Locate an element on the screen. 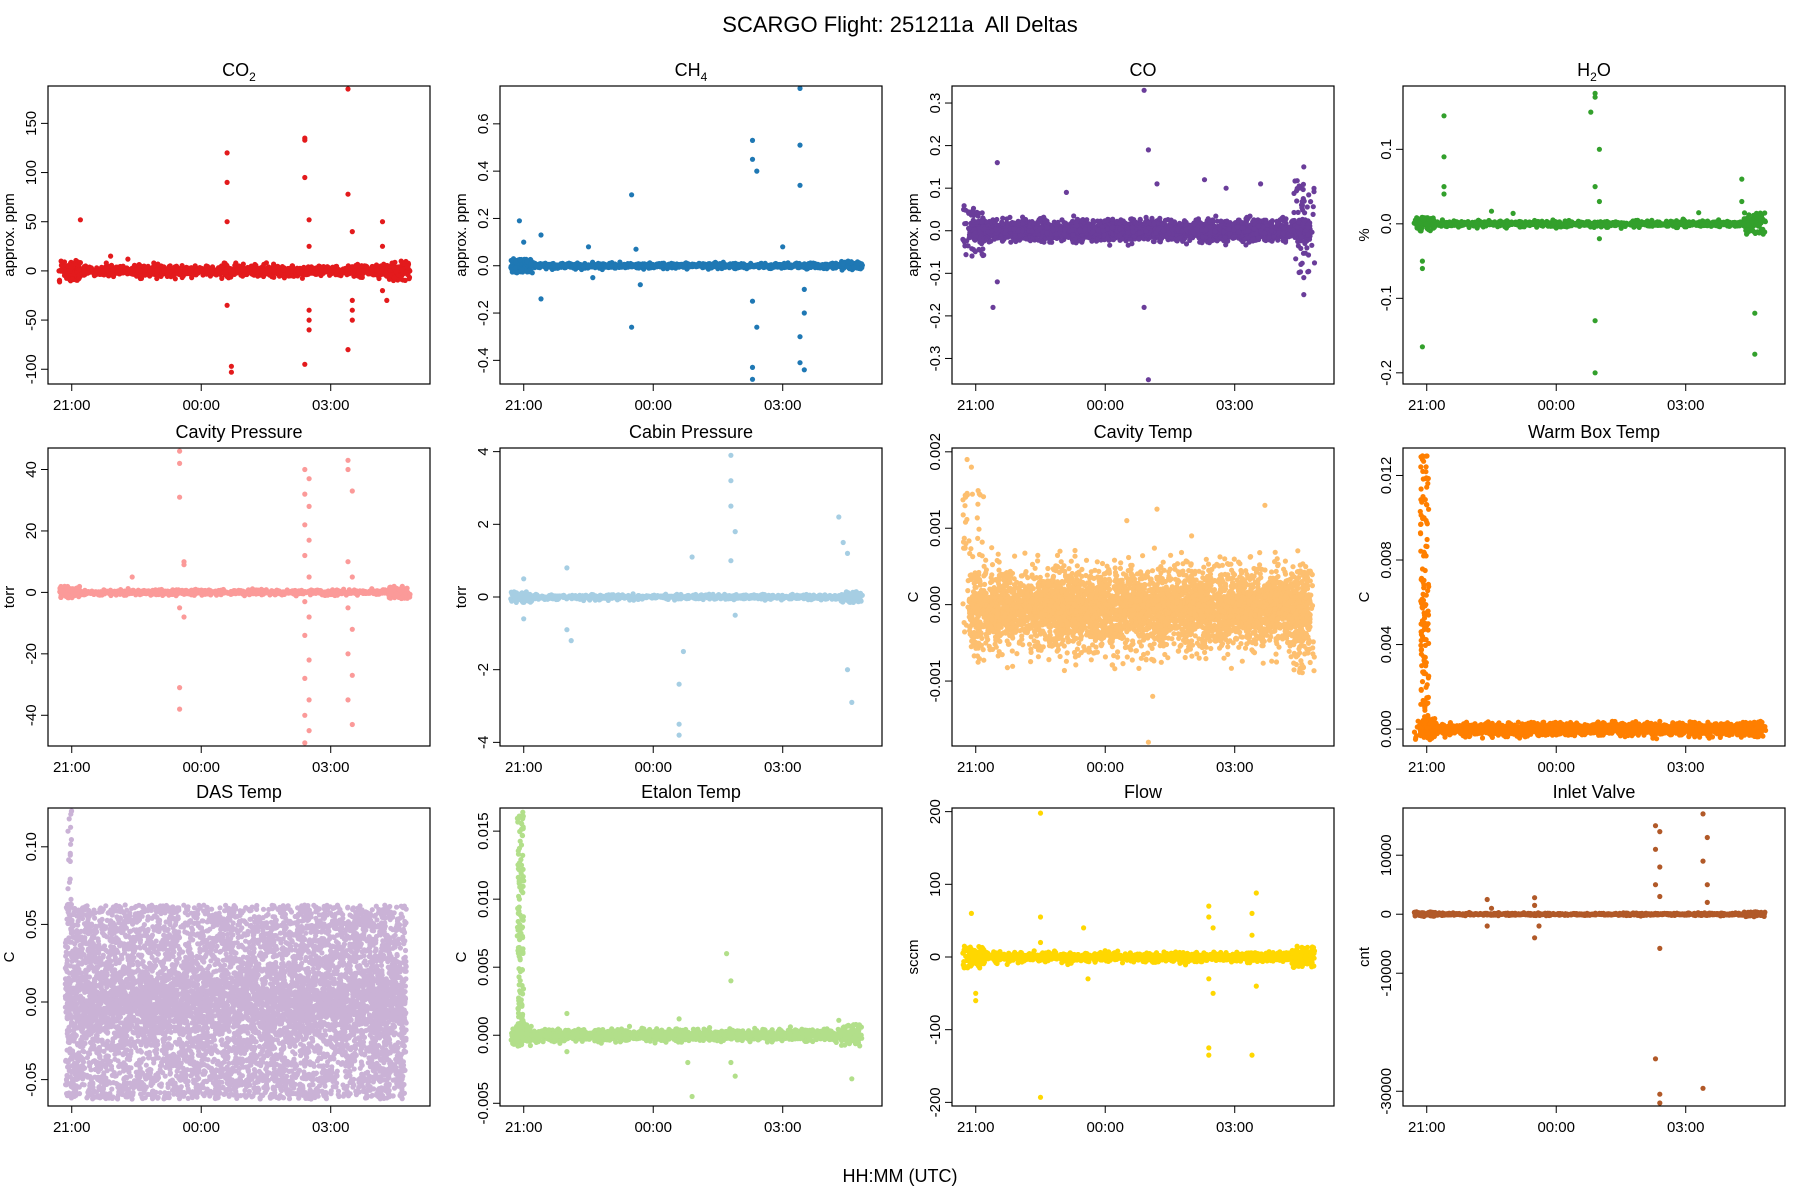 The height and width of the screenshot is (1200, 1800). y-tick-label: -50 is located at coordinates (31, 320).